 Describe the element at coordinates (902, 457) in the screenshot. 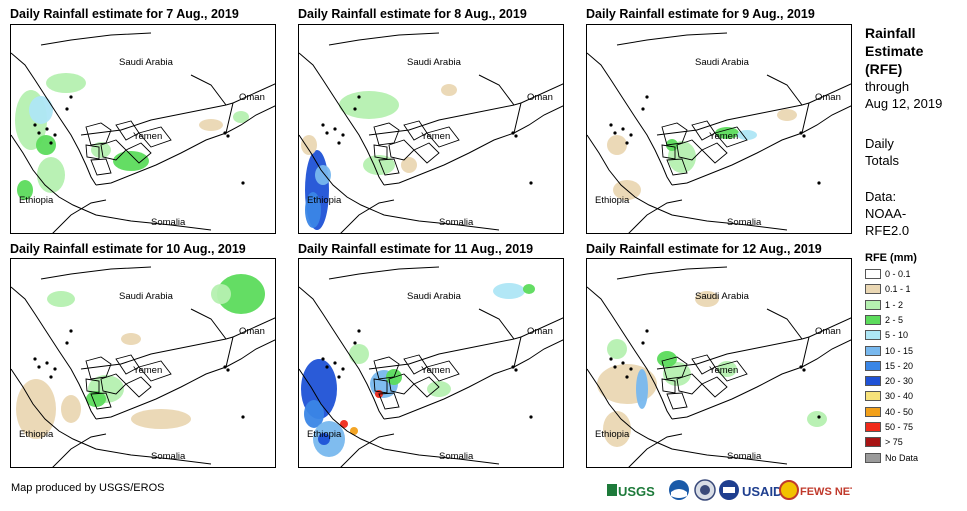

I see `legend-label: No Data` at that location.